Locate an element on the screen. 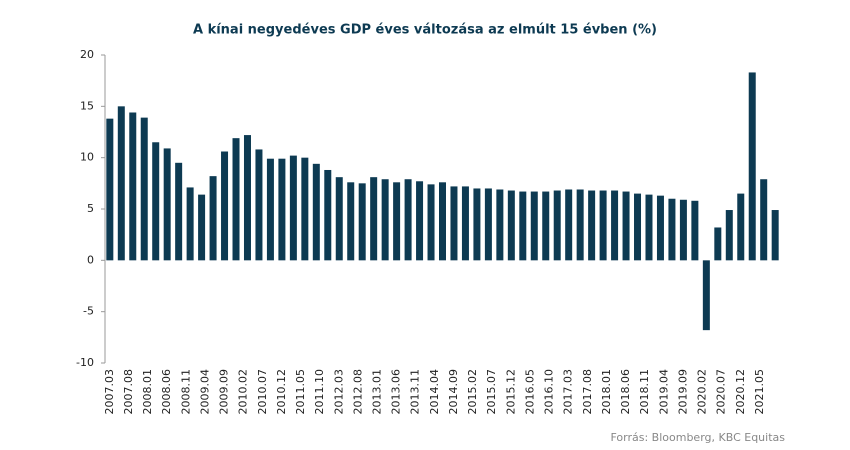 The height and width of the screenshot is (450, 850). y-tick-label: 0 is located at coordinates (90, 259).